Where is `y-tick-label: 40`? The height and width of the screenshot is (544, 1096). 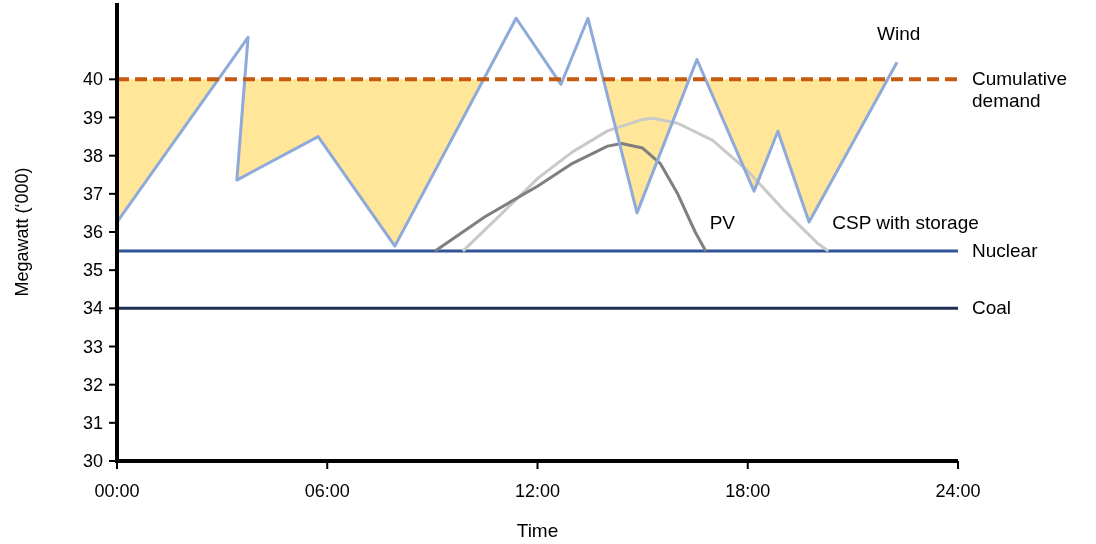
y-tick-label: 40 is located at coordinates (92, 79).